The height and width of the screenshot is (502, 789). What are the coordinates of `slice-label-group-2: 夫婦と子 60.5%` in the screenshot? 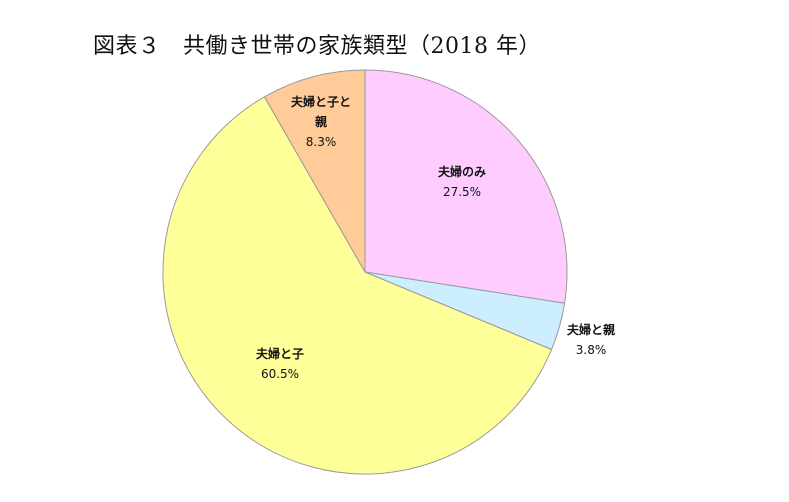 It's located at (279, 363).